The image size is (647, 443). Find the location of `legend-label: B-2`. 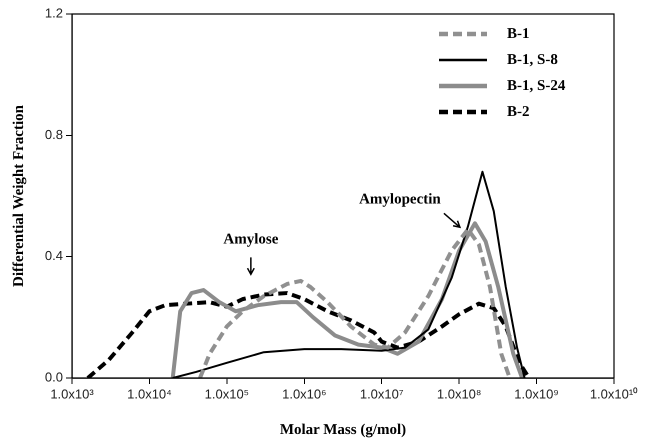

legend-label: B-2 is located at coordinates (518, 112).